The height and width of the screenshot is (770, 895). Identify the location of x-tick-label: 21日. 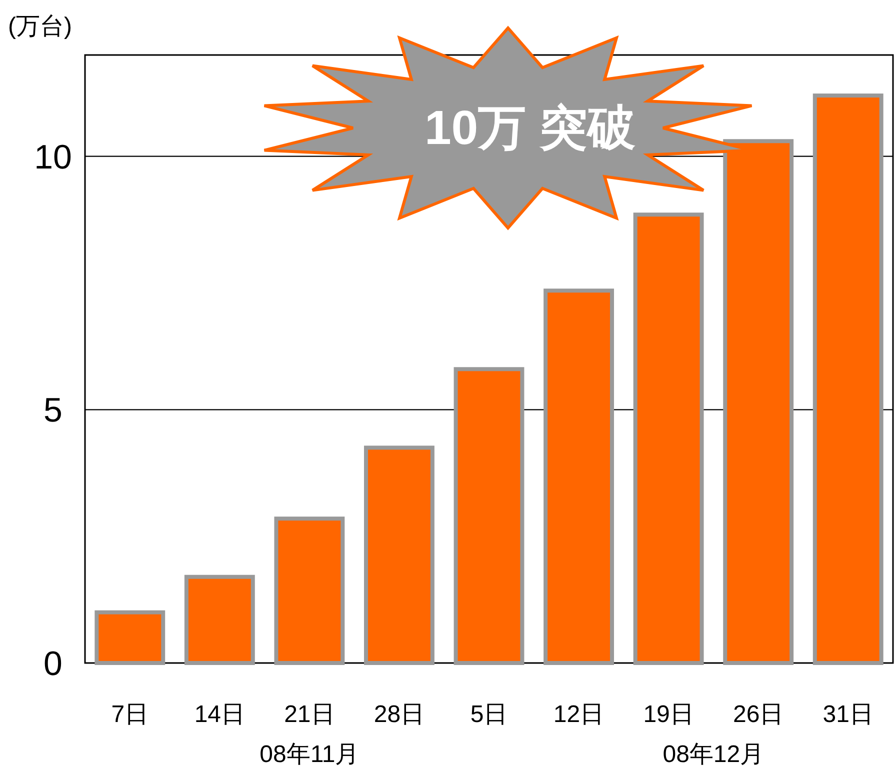
(309, 714).